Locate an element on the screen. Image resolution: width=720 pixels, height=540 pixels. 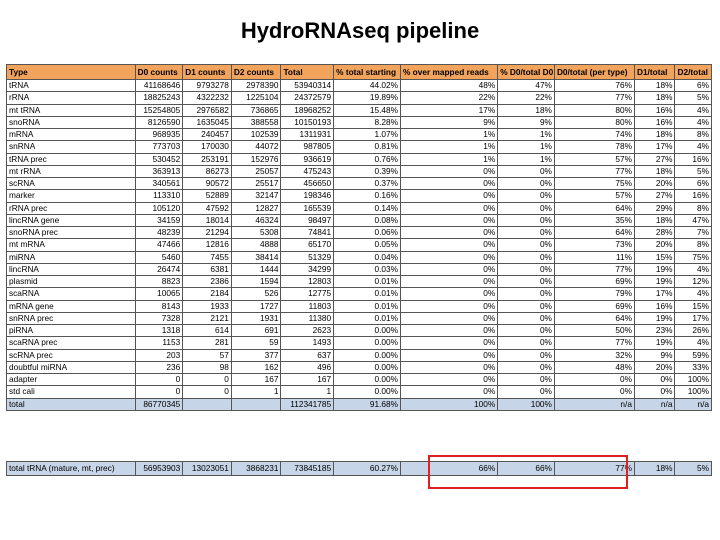
table-cell: 8143 is located at coordinates (159, 306).